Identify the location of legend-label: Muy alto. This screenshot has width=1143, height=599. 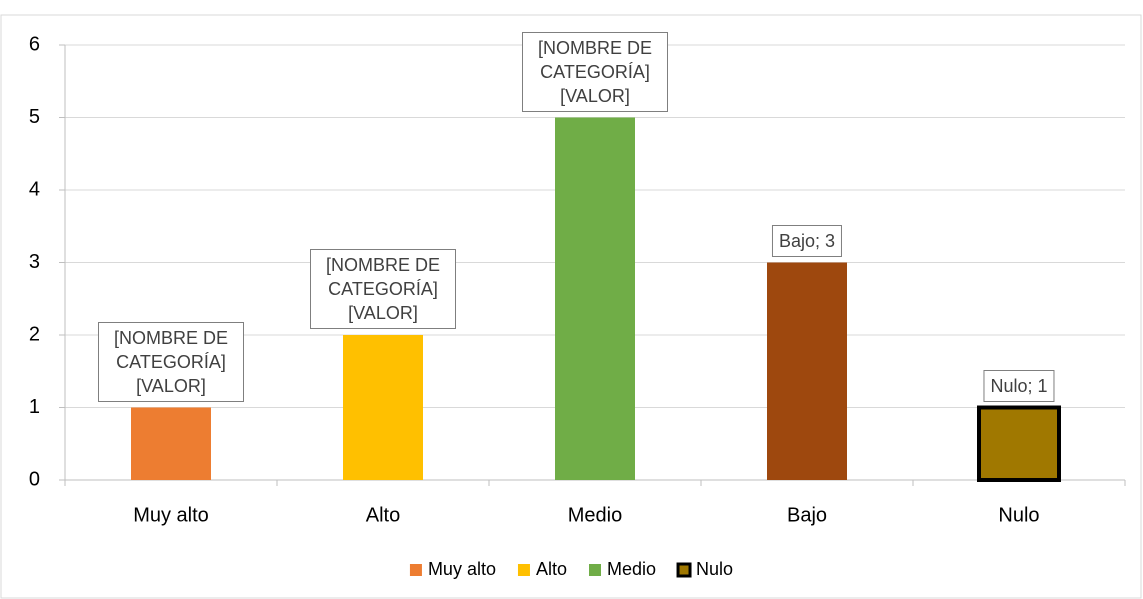
(462, 569).